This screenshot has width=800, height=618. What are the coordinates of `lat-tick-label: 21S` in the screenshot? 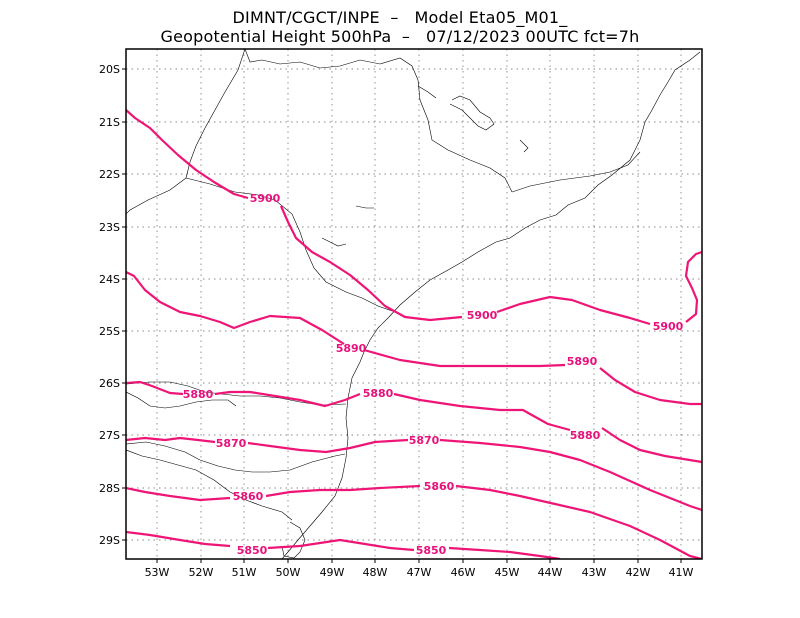 It's located at (109, 122).